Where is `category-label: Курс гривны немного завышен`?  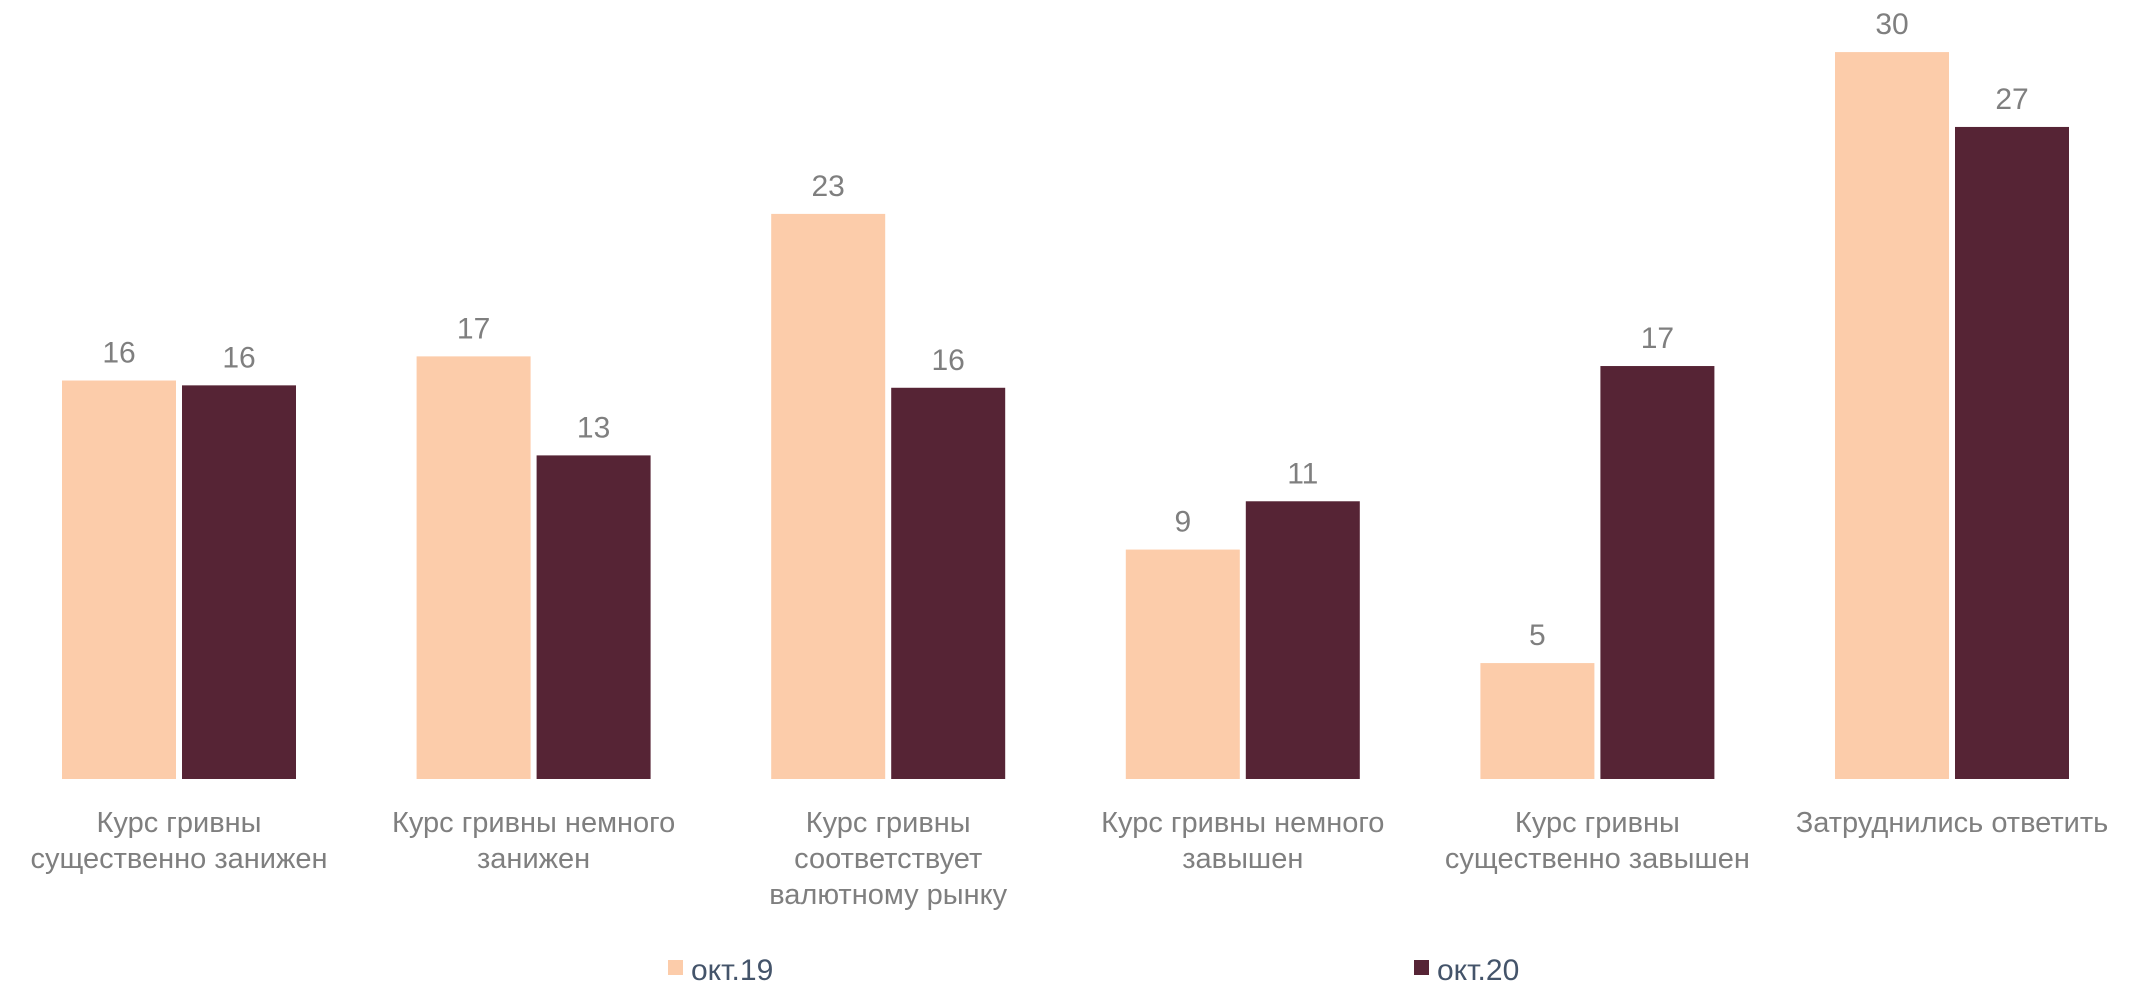 category-label: Курс гривны немного завышен is located at coordinates (1242, 841).